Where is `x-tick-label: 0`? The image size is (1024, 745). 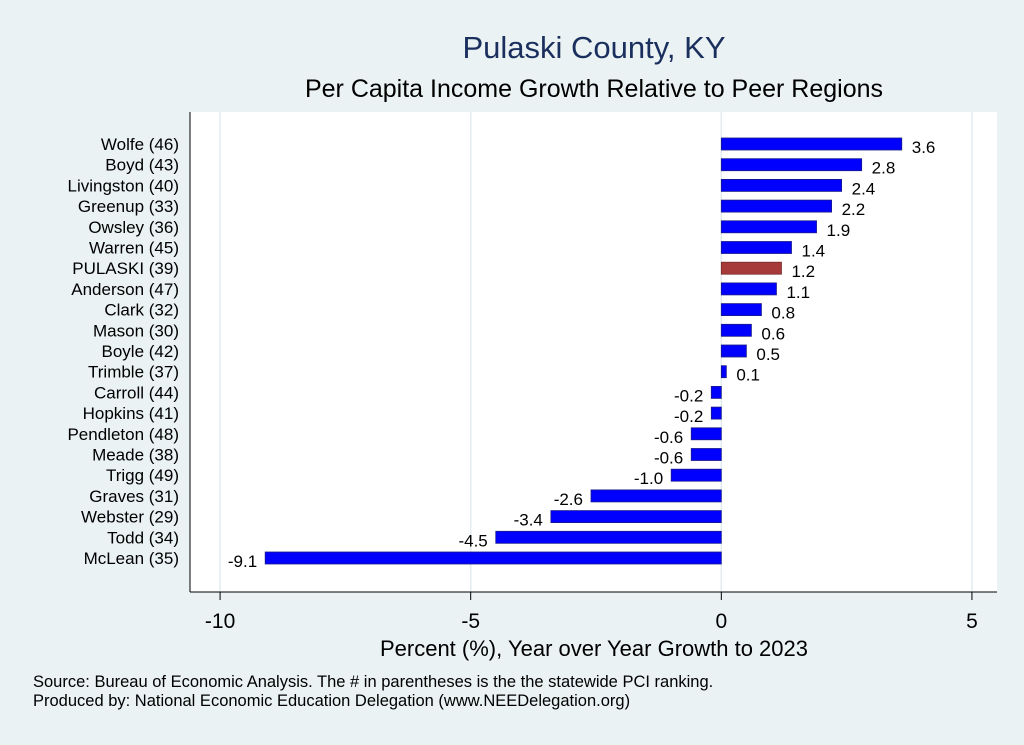
x-tick-label: 0 is located at coordinates (721, 621).